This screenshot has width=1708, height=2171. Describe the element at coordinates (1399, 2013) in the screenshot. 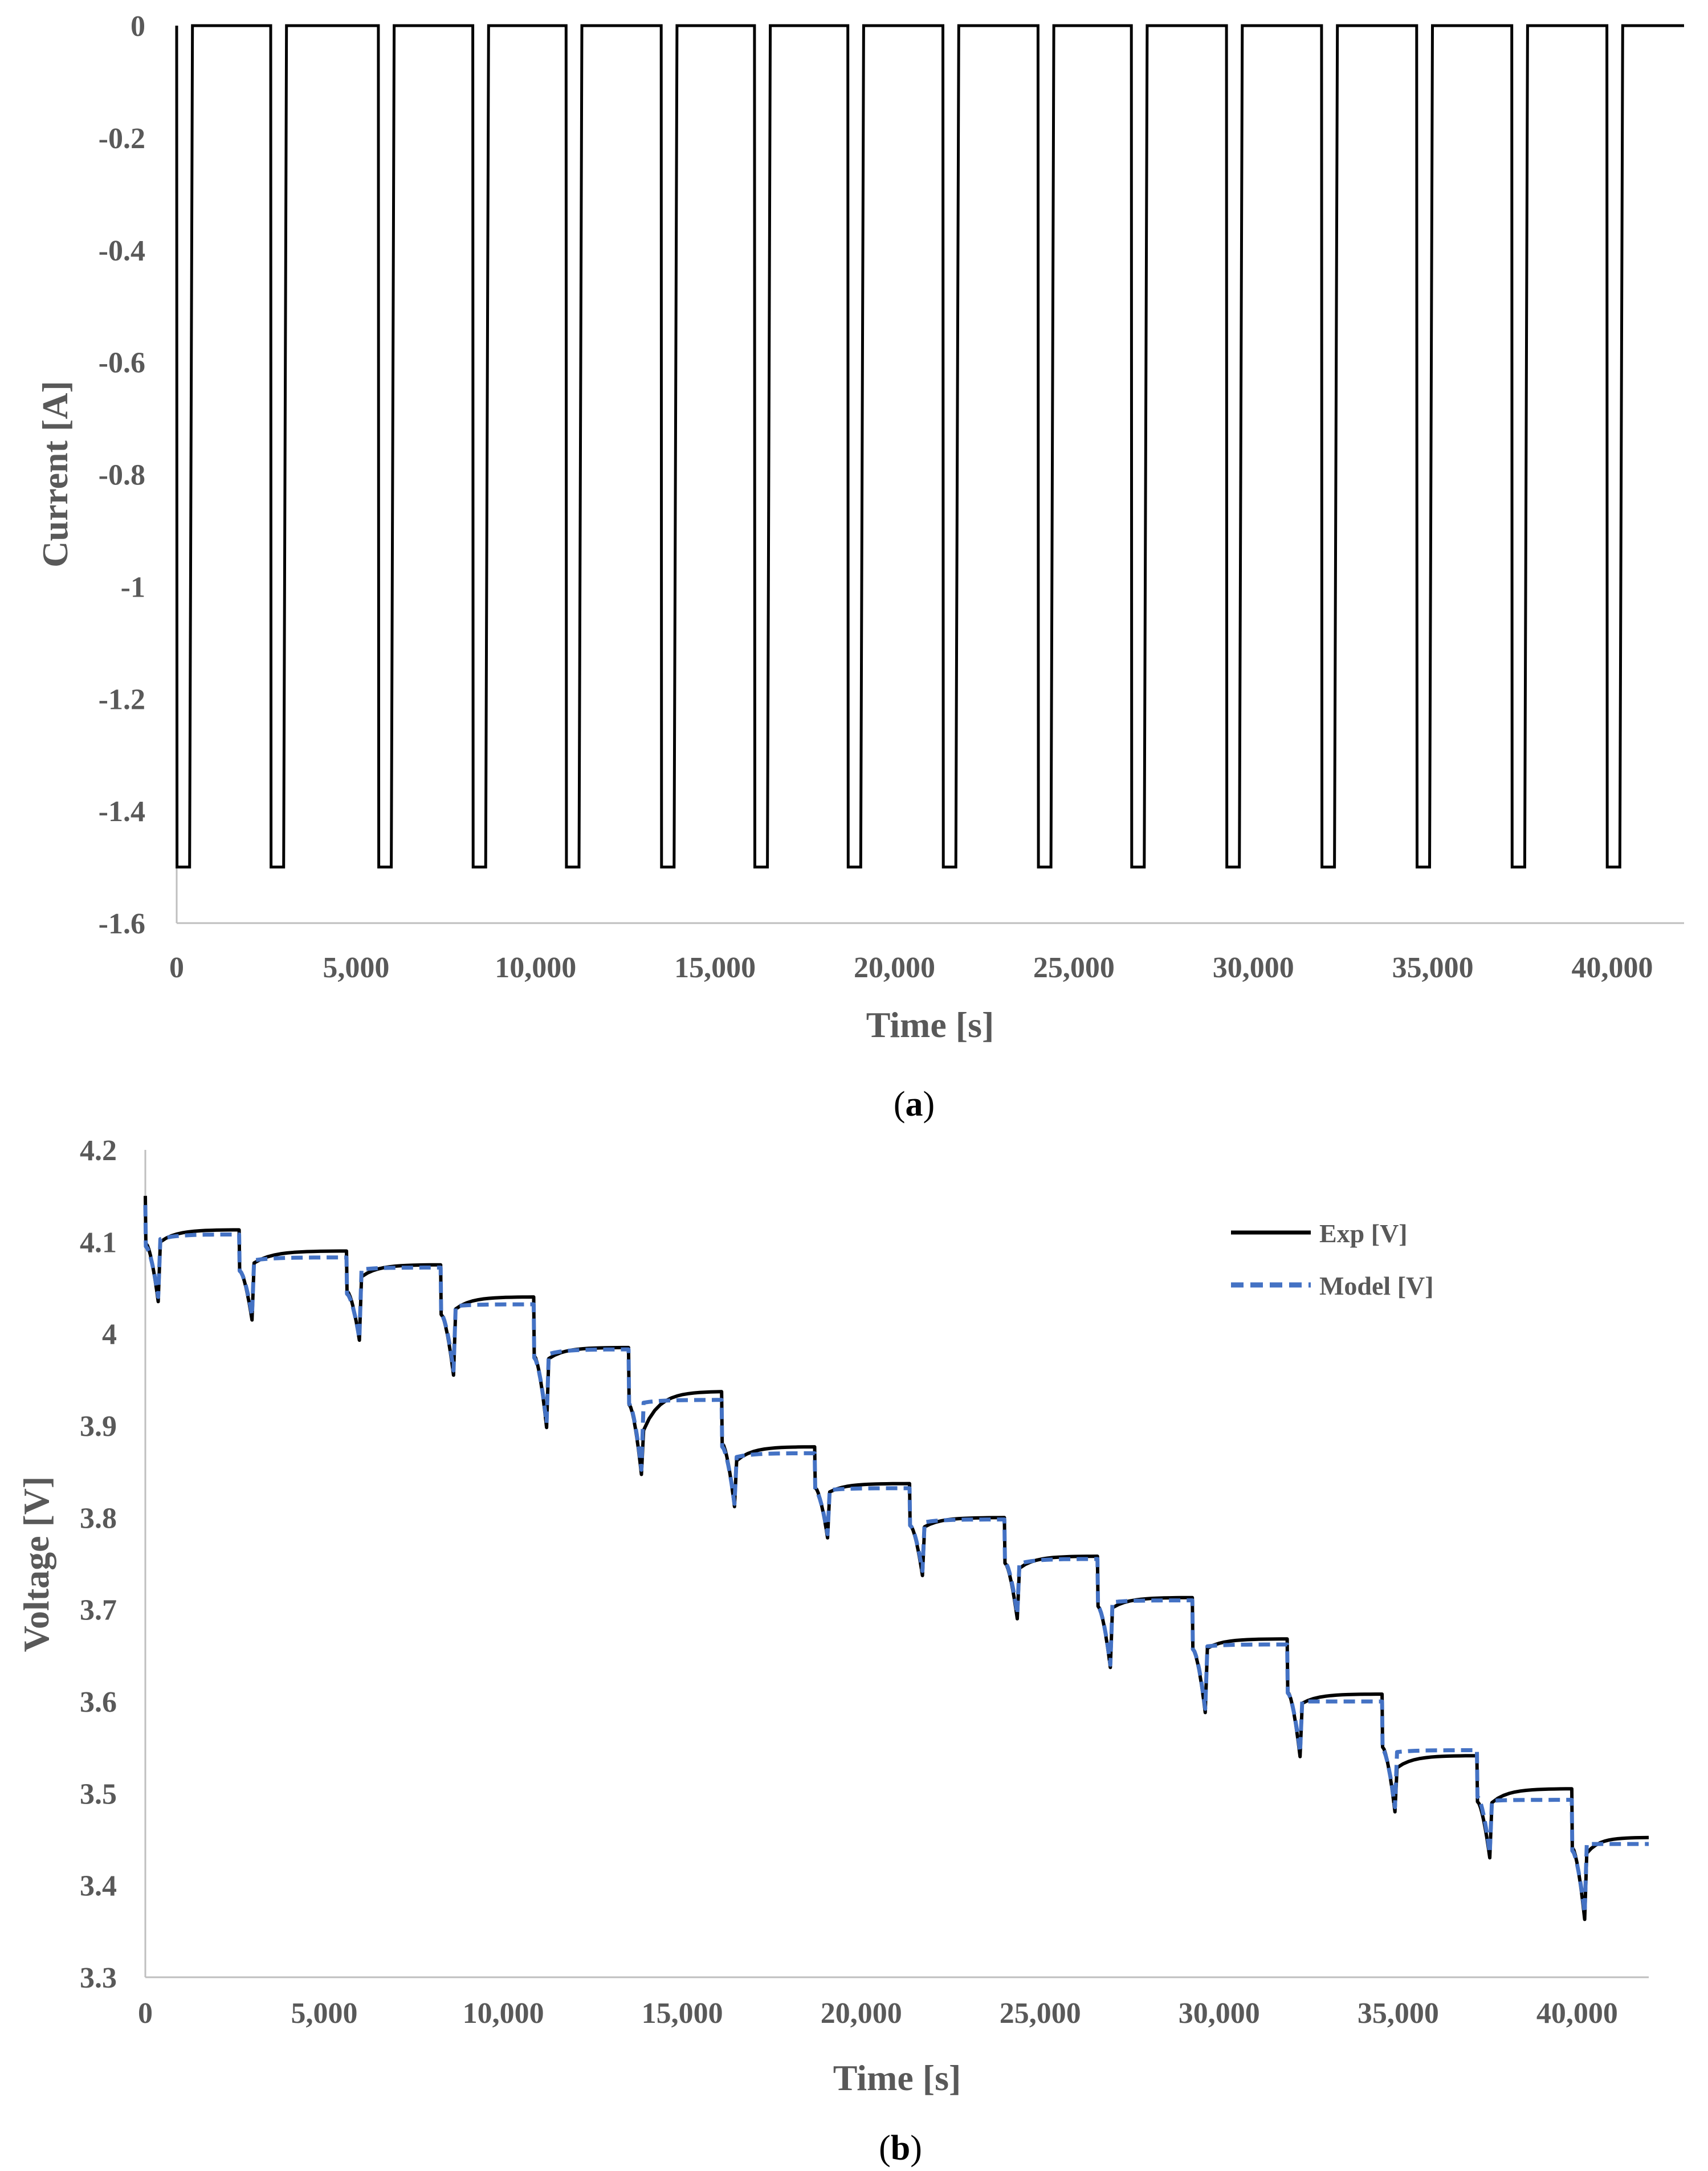

I see `b-x-tick-label: 35,000` at that location.